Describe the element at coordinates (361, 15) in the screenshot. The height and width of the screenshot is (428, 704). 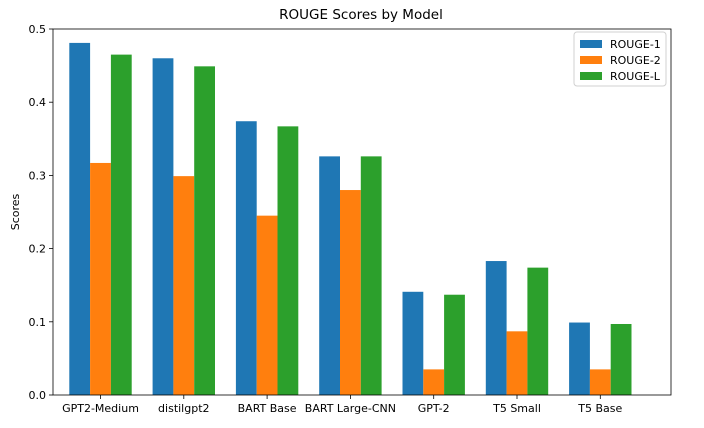
I see `chart-title: ROUGE Scores by Model` at that location.